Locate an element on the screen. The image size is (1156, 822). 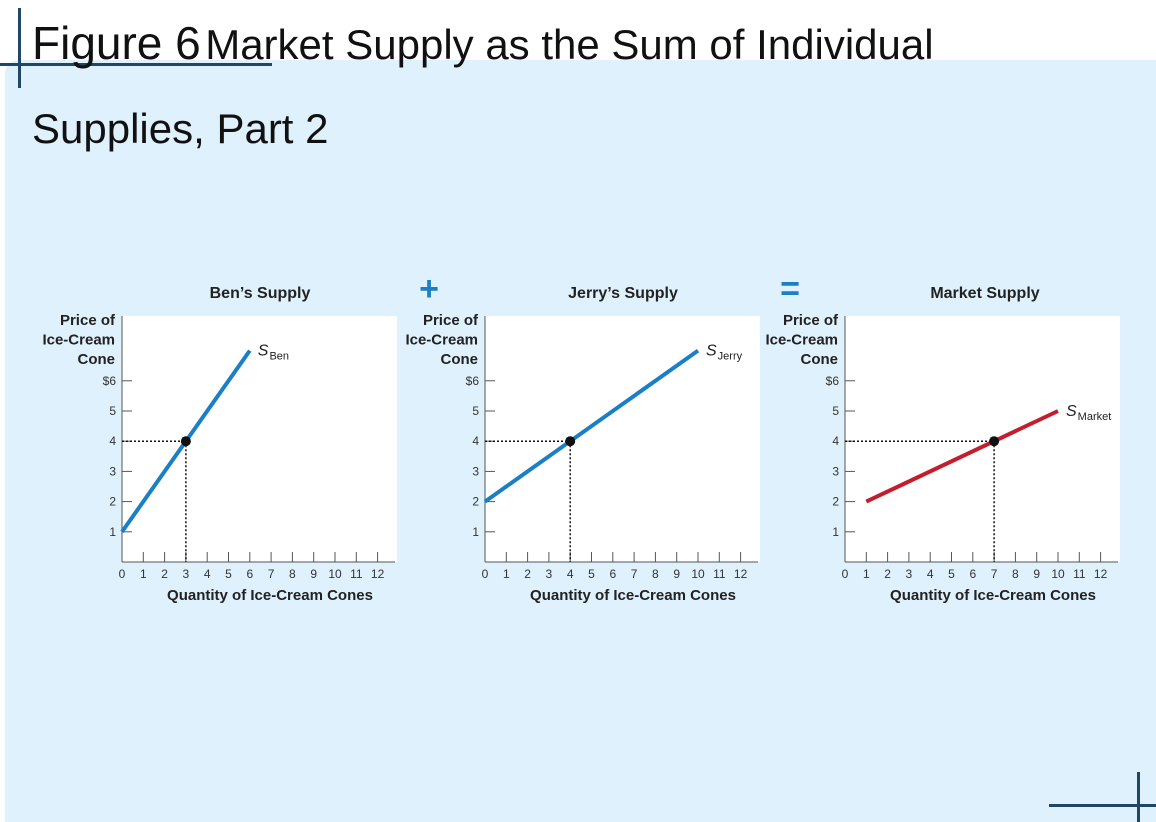
chart-title: Ben’s Supply is located at coordinates (260, 293).